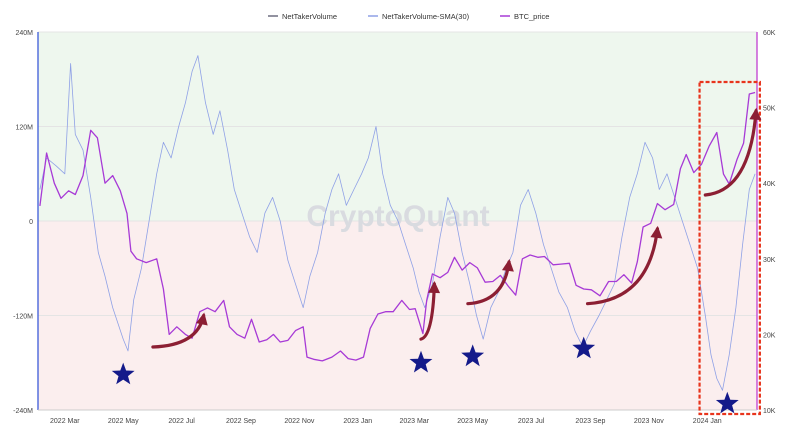 This screenshot has height=447, width=800. I want to click on legend-item: BTC_price, so click(524, 16).